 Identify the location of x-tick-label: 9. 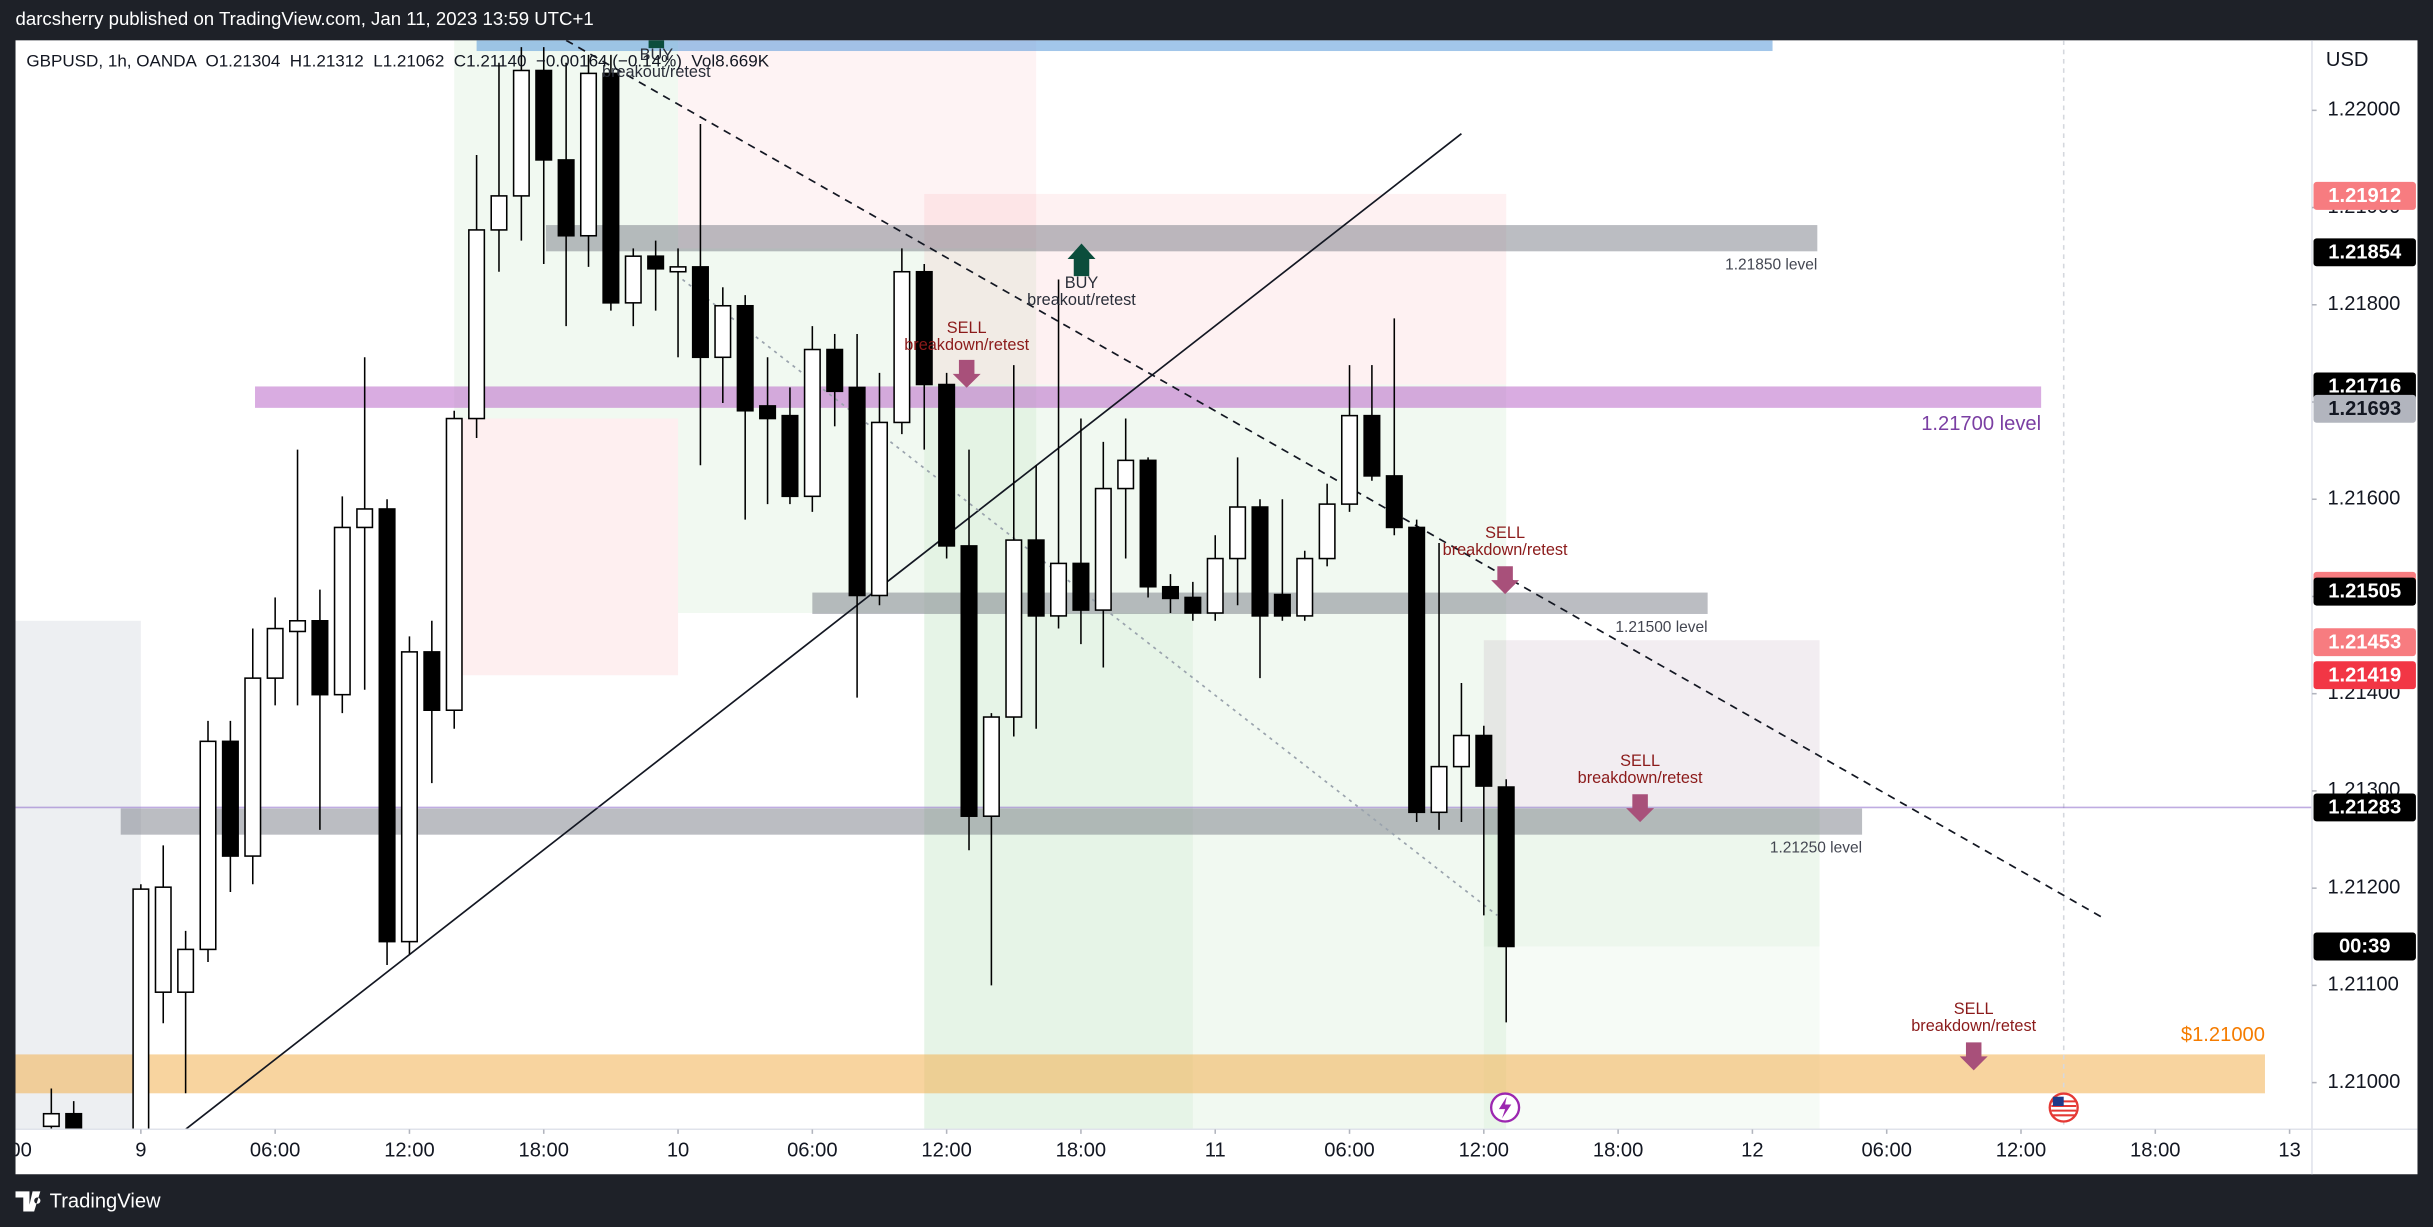
(140, 1150).